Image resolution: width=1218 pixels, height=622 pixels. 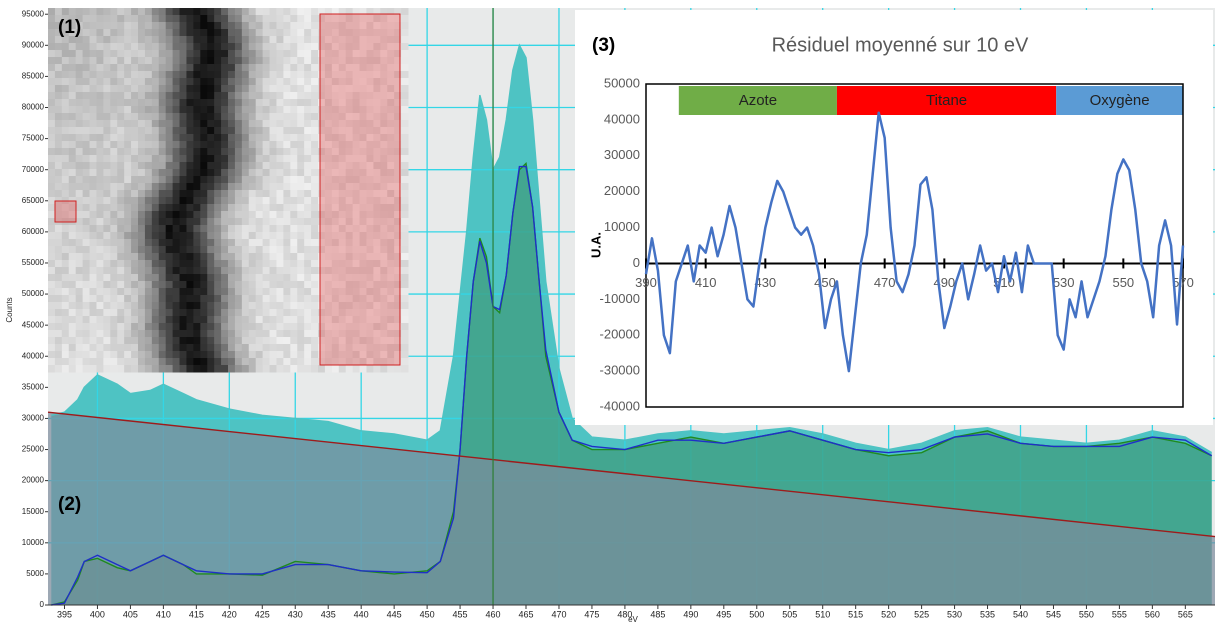 What do you see at coordinates (946, 100) in the screenshot?
I see `band` at bounding box center [946, 100].